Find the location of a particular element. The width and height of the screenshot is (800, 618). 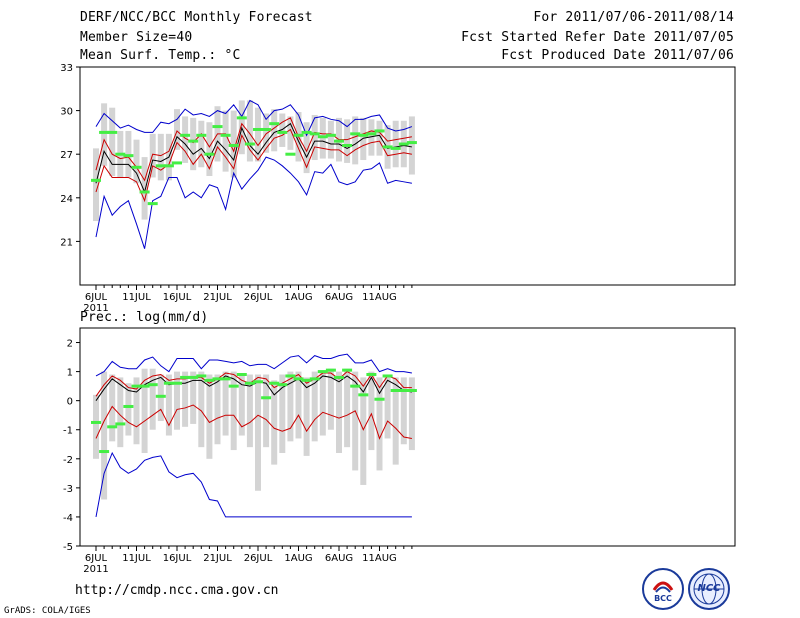

y-tick-label: 0 is located at coordinates (70, 402).